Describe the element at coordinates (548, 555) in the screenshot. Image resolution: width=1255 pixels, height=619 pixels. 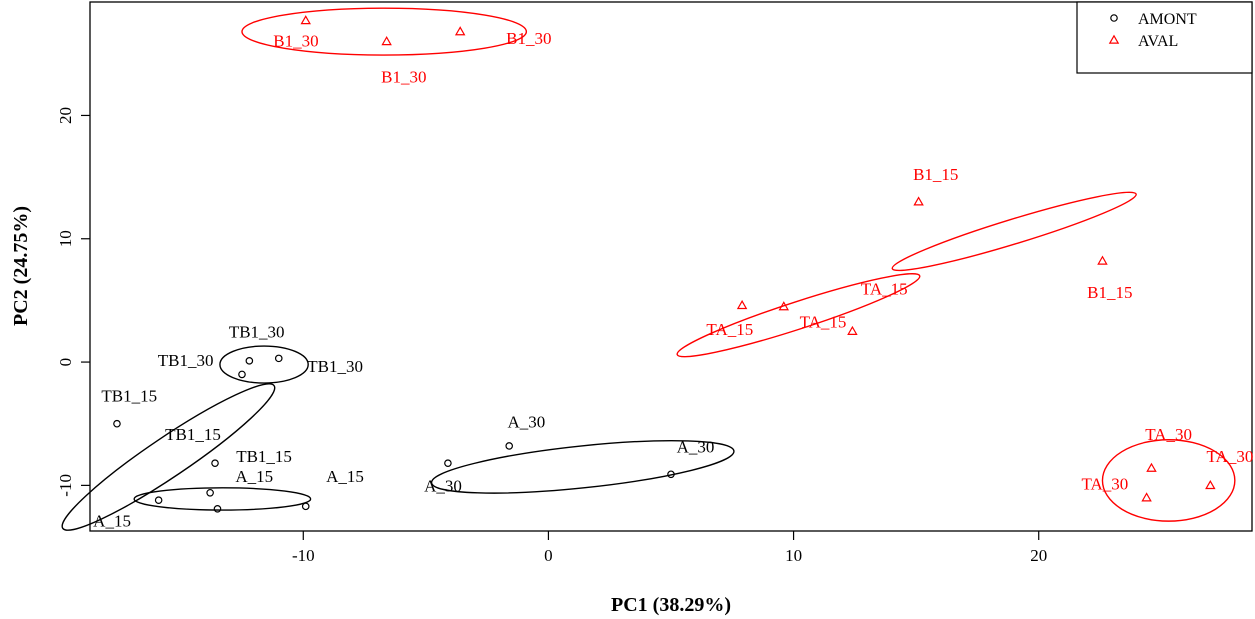
I see `x-tick-label: 0` at that location.